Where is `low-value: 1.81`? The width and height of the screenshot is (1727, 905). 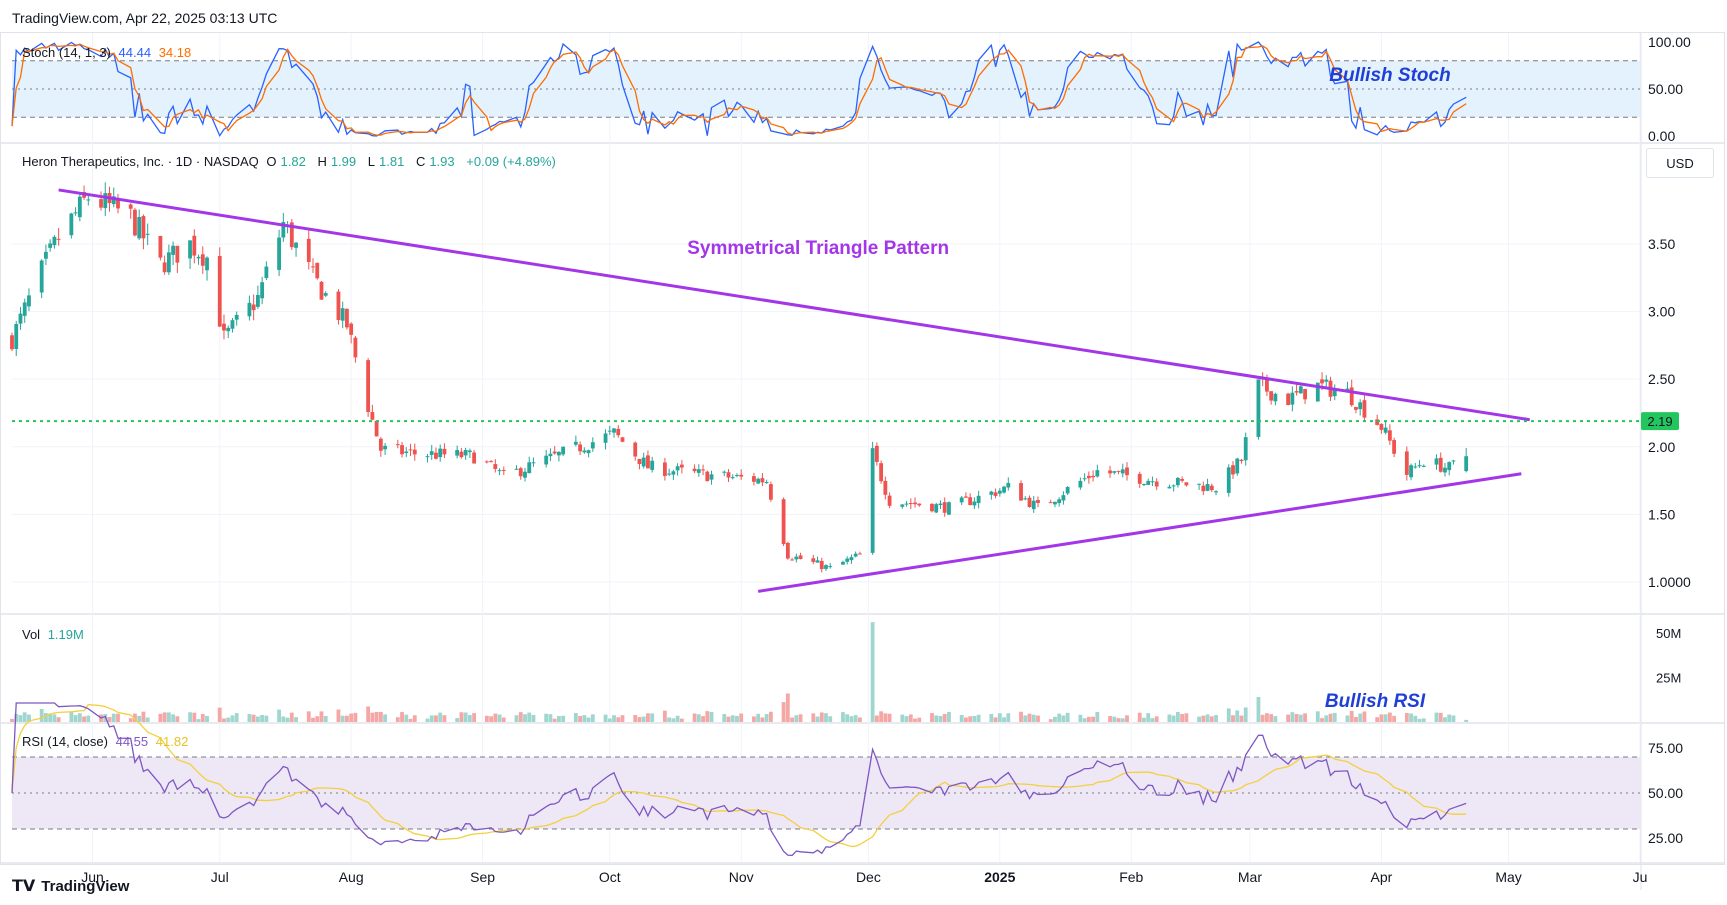 low-value: 1.81 is located at coordinates (392, 161).